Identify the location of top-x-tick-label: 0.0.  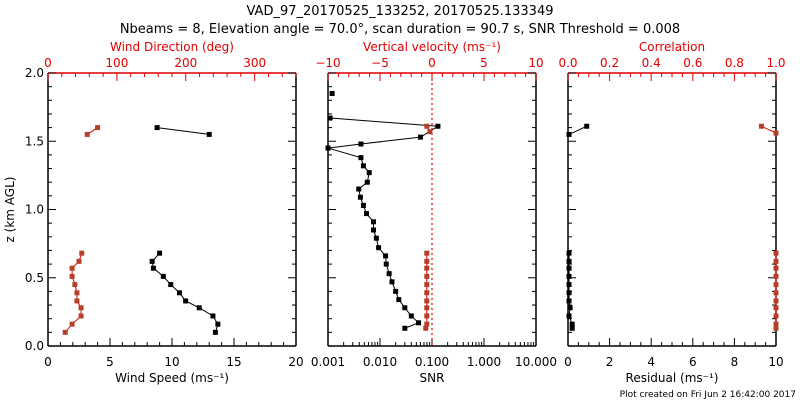
(567, 63).